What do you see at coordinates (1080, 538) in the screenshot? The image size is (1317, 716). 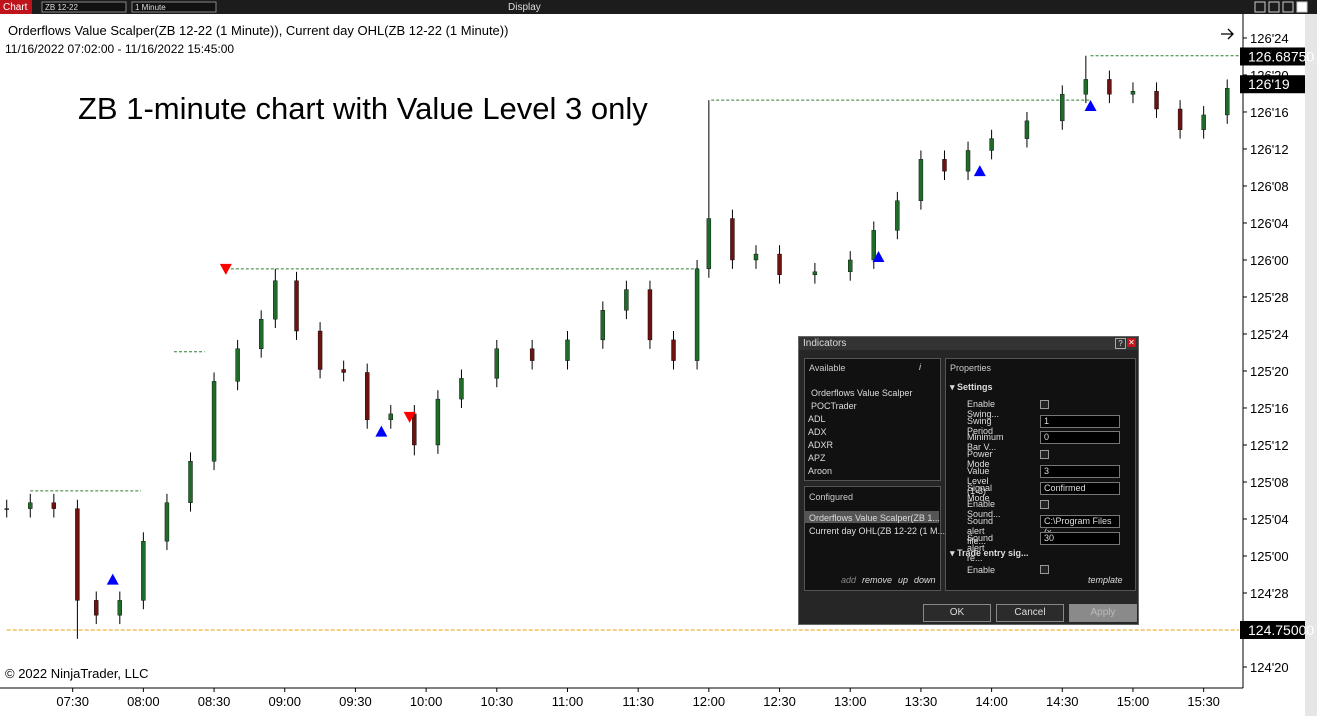 I see `property-value: 30` at bounding box center [1080, 538].